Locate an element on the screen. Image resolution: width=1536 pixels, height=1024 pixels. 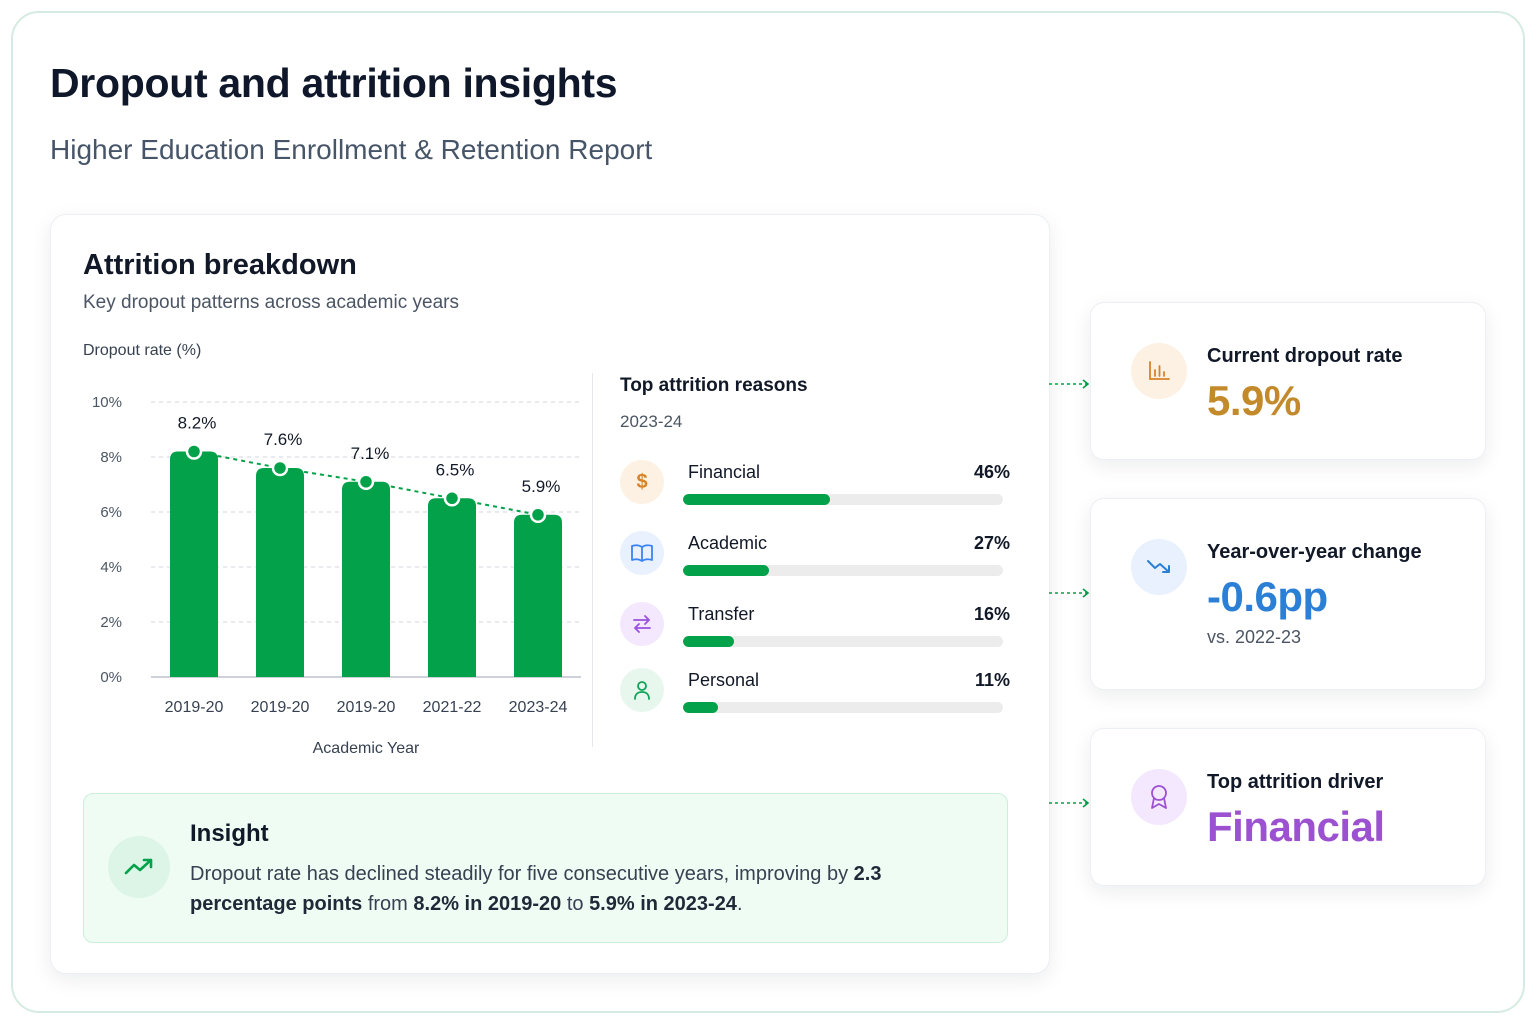
kpi-card-top-attrition-driver: Top attrition driver Financial is located at coordinates (1288, 807).